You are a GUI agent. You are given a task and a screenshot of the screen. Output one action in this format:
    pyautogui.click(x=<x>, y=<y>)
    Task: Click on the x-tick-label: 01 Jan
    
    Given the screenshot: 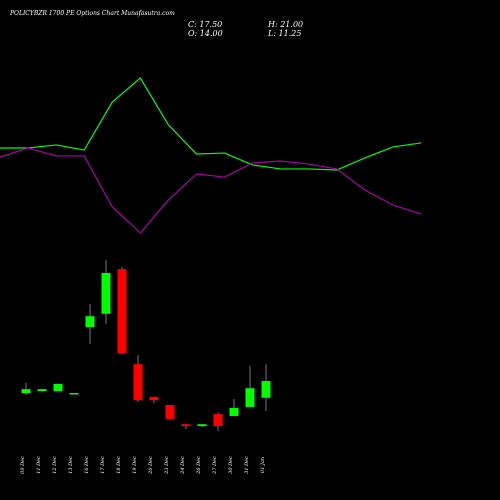 What is the action you would take?
    pyautogui.click(x=263, y=465)
    